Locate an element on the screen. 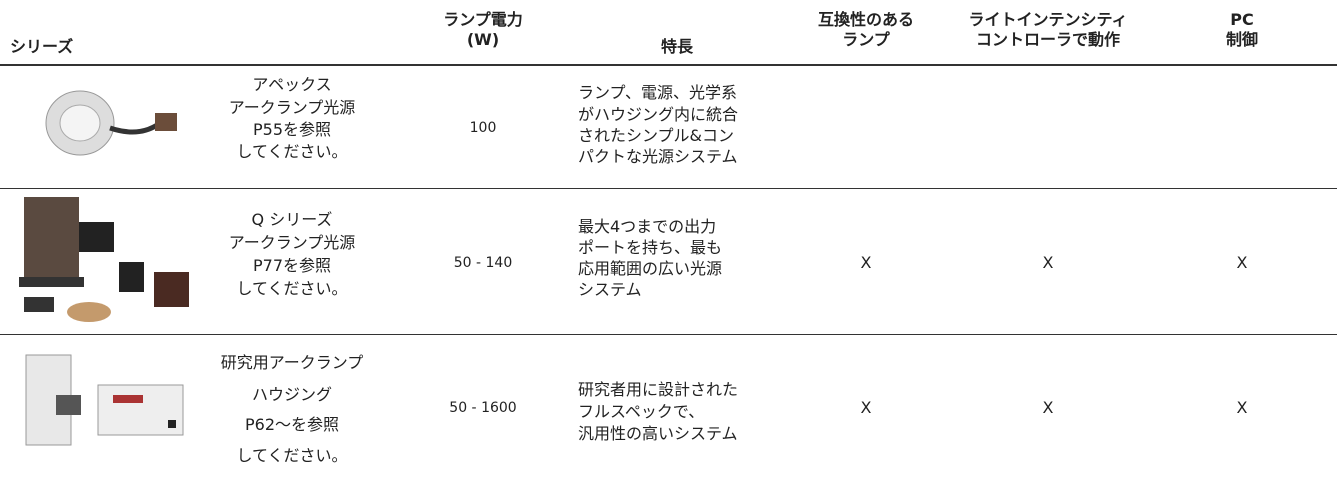 The height and width of the screenshot is (479, 1337). column-header: (W) is located at coordinates (483, 39).